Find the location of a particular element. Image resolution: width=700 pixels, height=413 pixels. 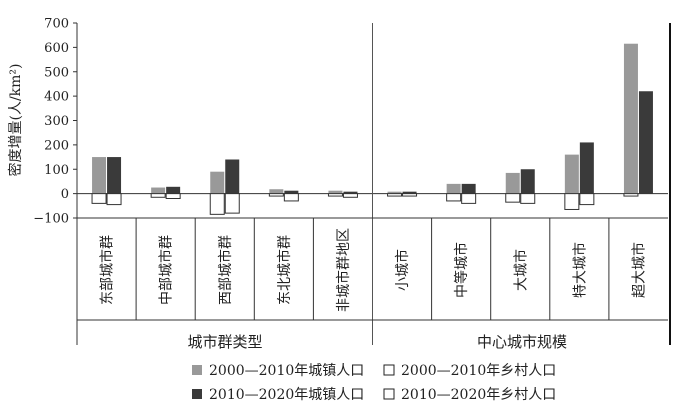

legend-label-urban-2010: 2010—2020年城镇人口 is located at coordinates (286, 395).